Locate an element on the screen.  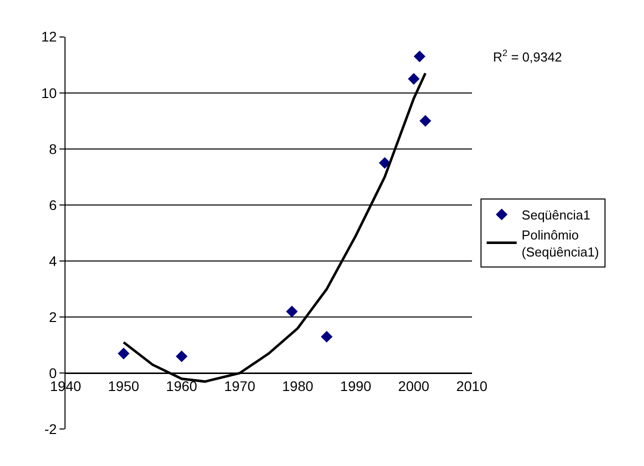
x-tick-label: 1970 is located at coordinates (240, 386).